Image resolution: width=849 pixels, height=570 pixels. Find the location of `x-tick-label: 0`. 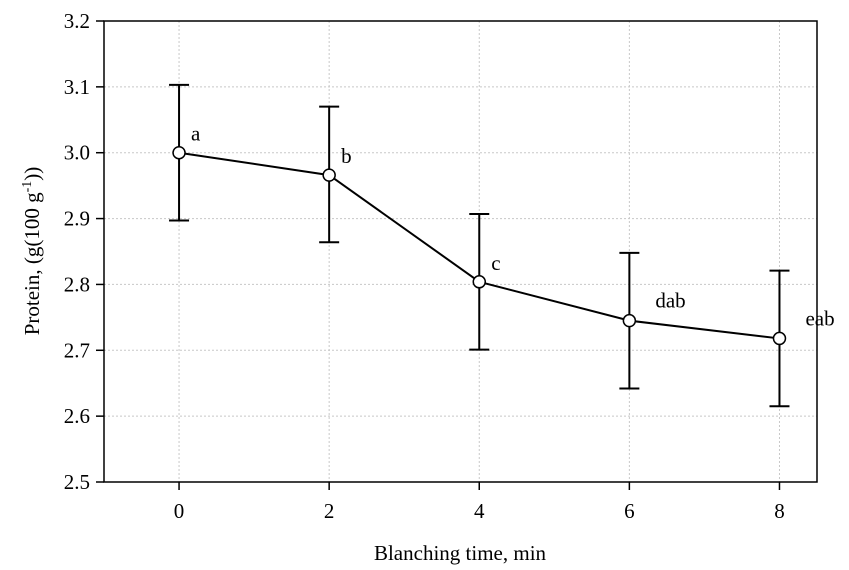

x-tick-label: 0 is located at coordinates (179, 511).